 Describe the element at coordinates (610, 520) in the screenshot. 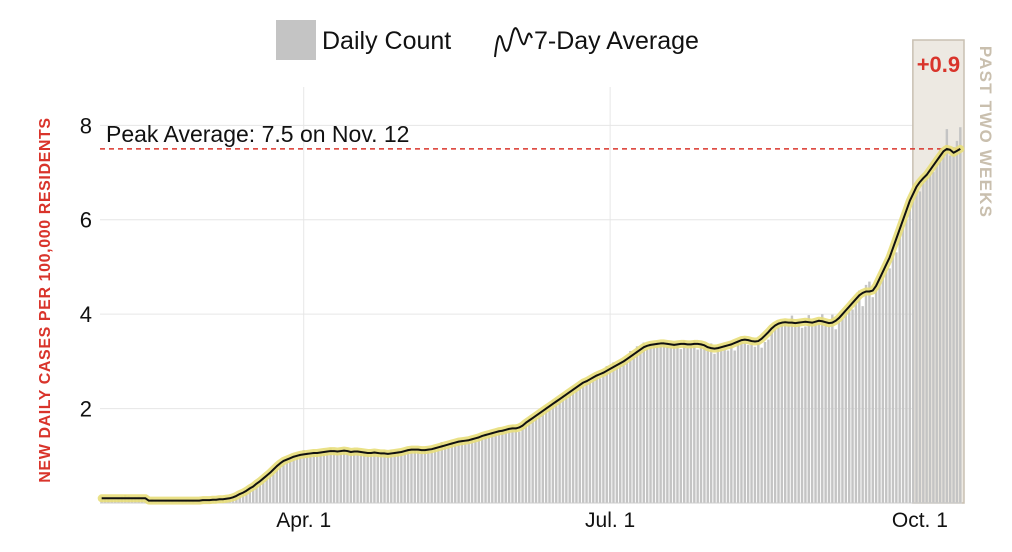

I see `x-tick-label: Jul. 1` at that location.